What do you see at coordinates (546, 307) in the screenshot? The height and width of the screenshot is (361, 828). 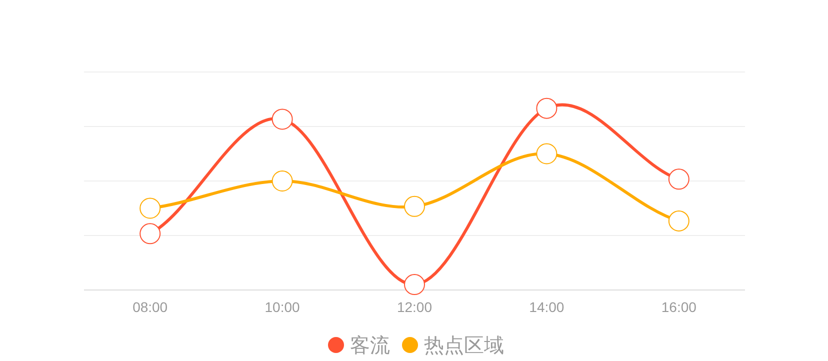 I see `x-tick-label: 14:00` at bounding box center [546, 307].